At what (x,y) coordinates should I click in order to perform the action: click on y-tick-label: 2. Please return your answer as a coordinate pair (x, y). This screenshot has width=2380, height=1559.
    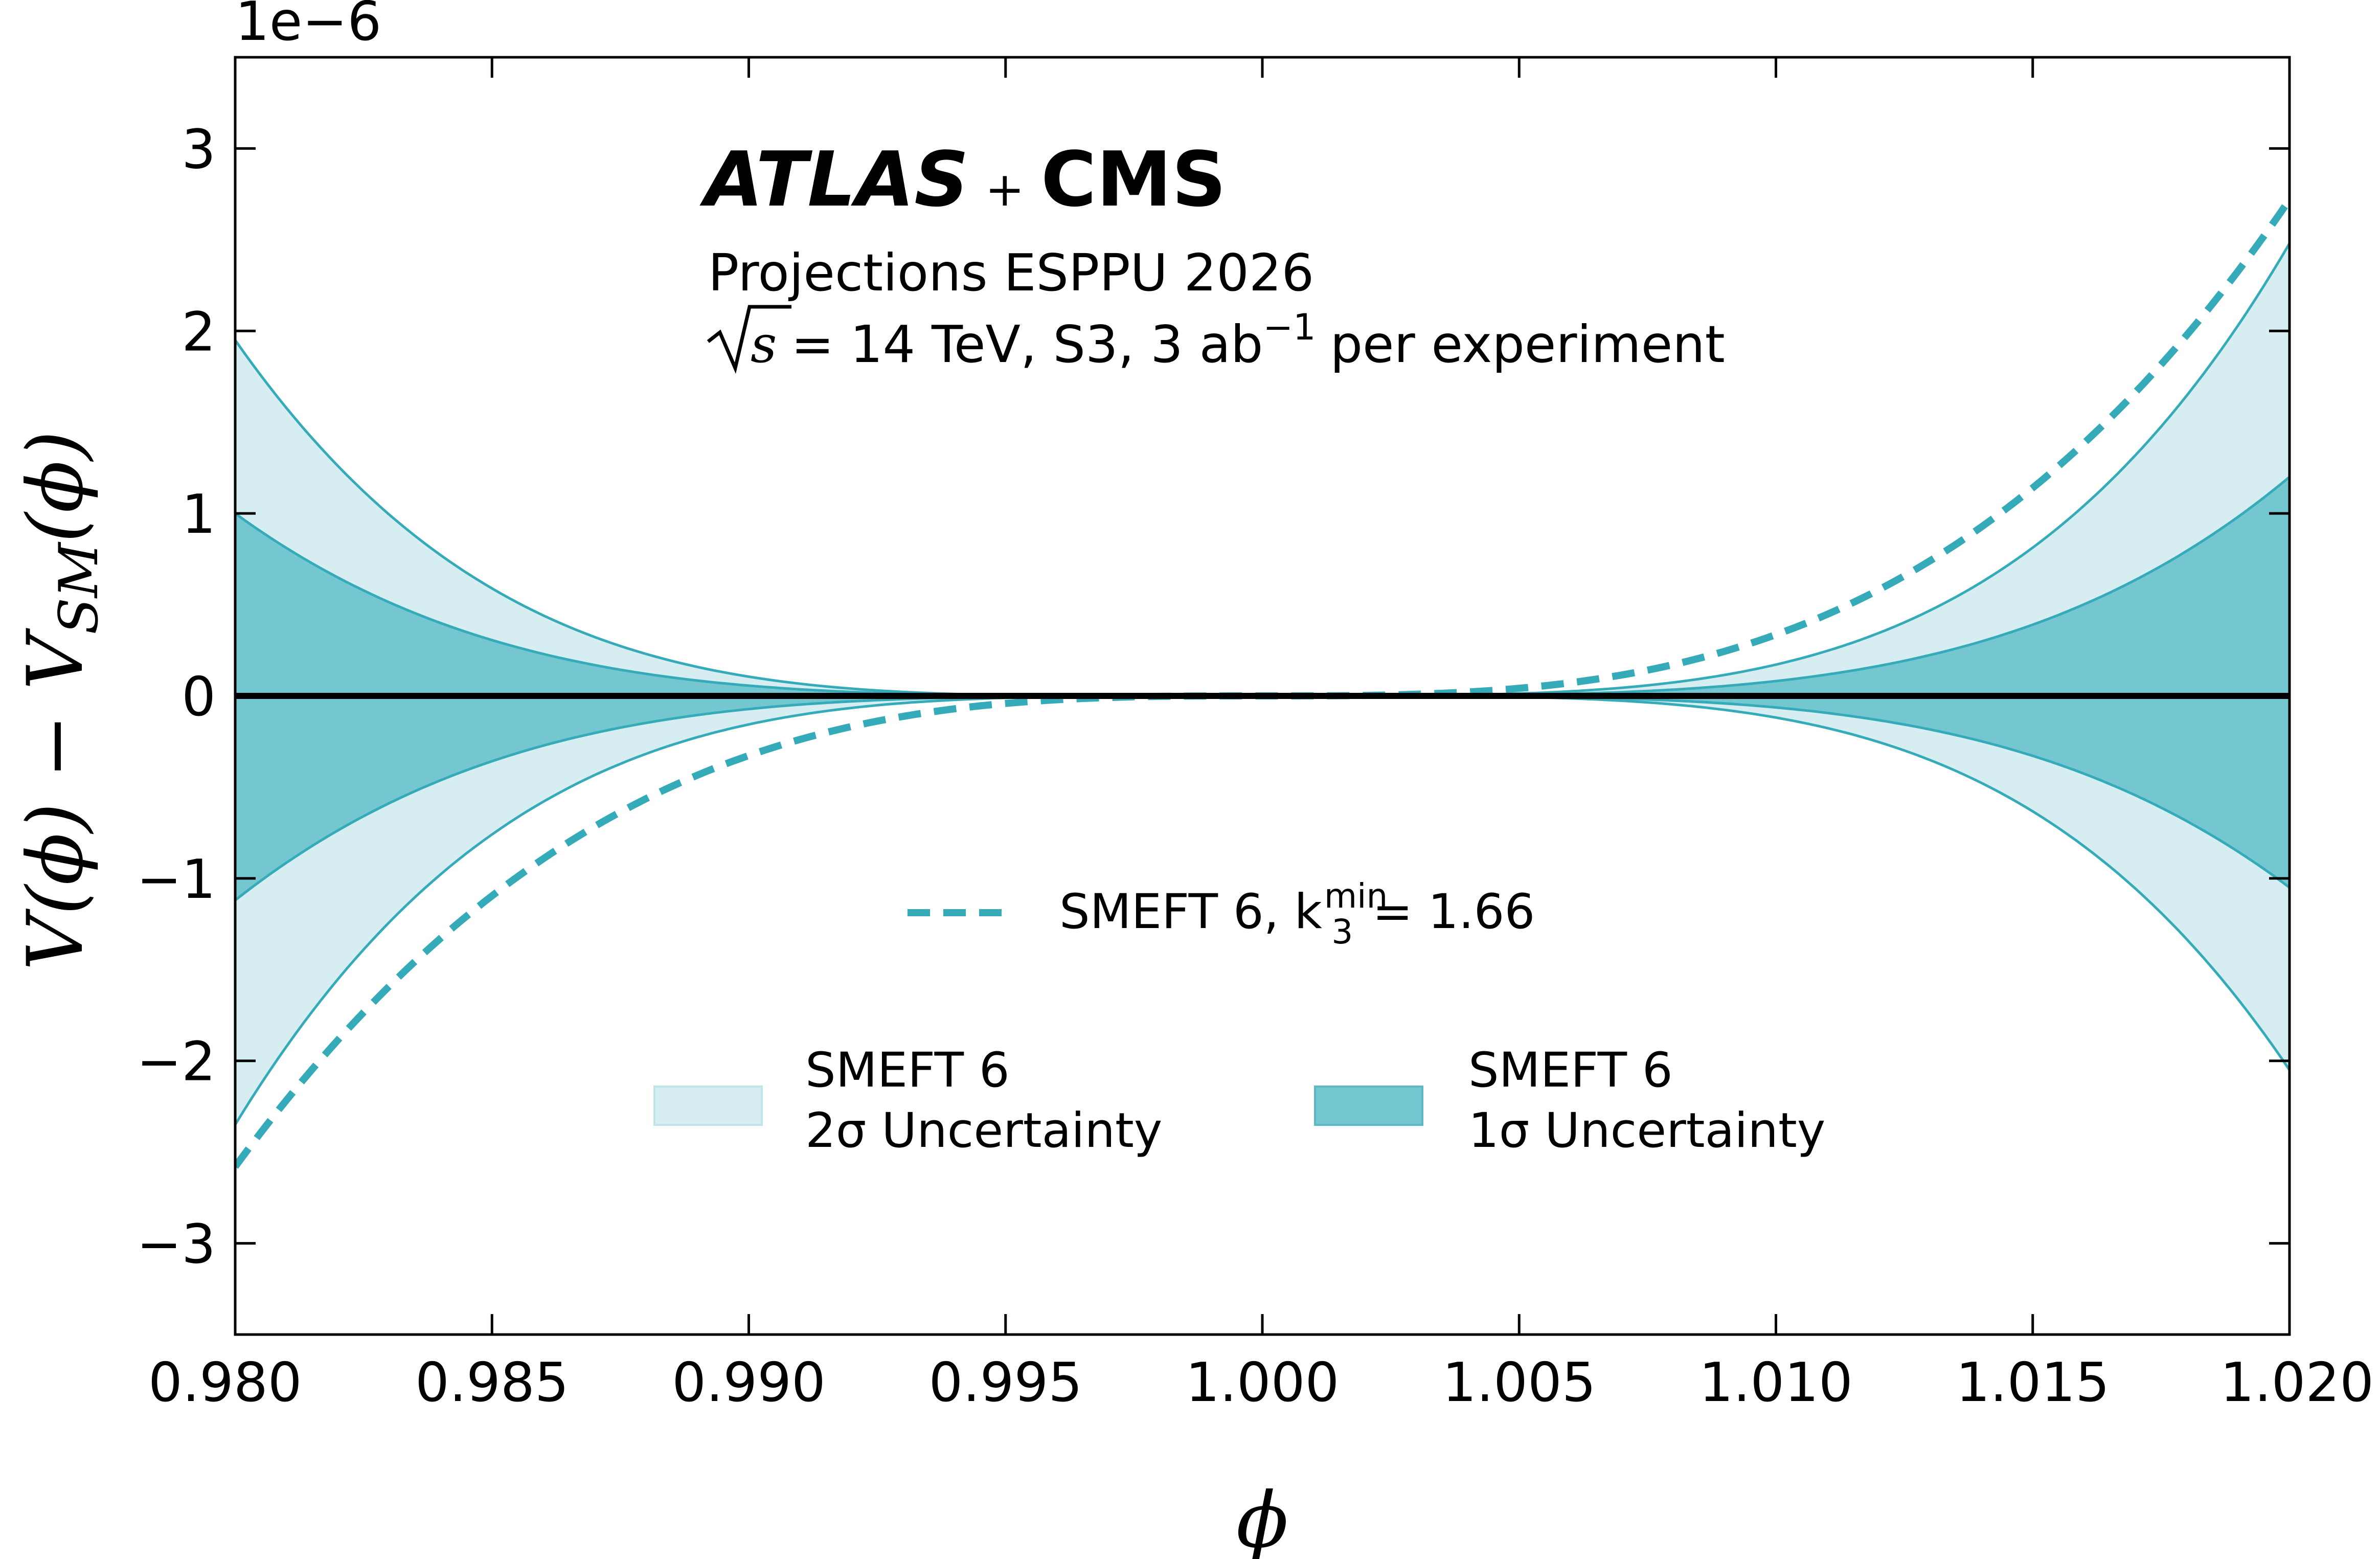
    Looking at the image, I should click on (199, 332).